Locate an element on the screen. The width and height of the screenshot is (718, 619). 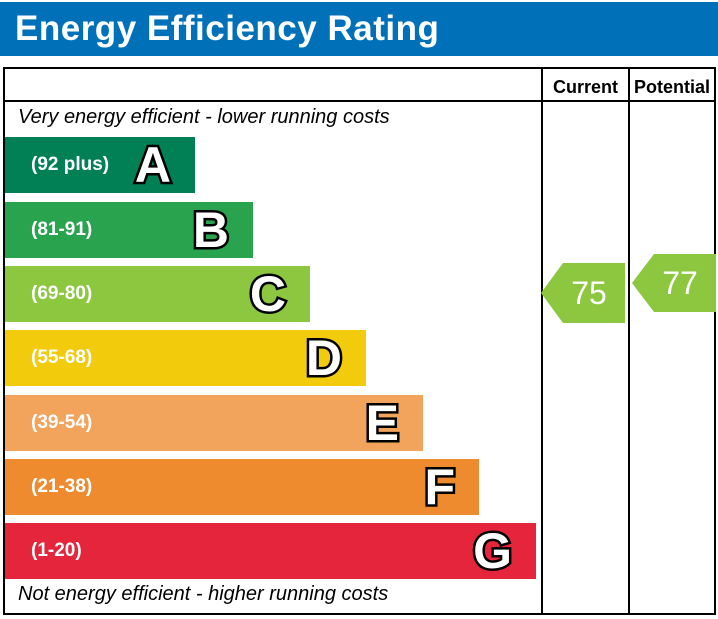
band-g-range: (1-20) is located at coordinates (56, 550).